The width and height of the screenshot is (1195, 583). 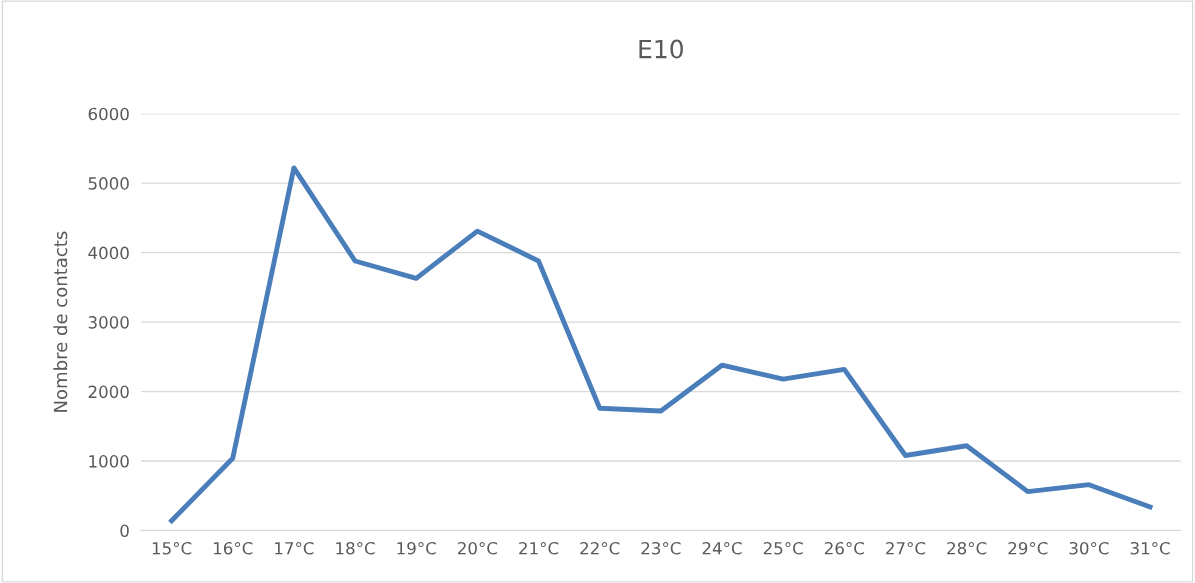 What do you see at coordinates (1089, 548) in the screenshot?
I see `x-tick-label: 30°C` at bounding box center [1089, 548].